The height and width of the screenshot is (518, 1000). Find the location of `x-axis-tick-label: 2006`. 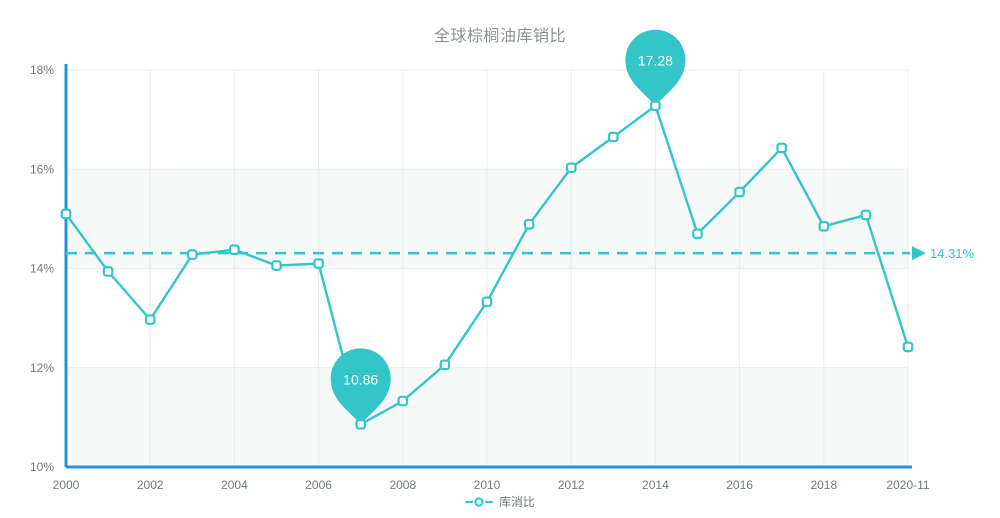

x-axis-tick-label: 2006 is located at coordinates (318, 485).